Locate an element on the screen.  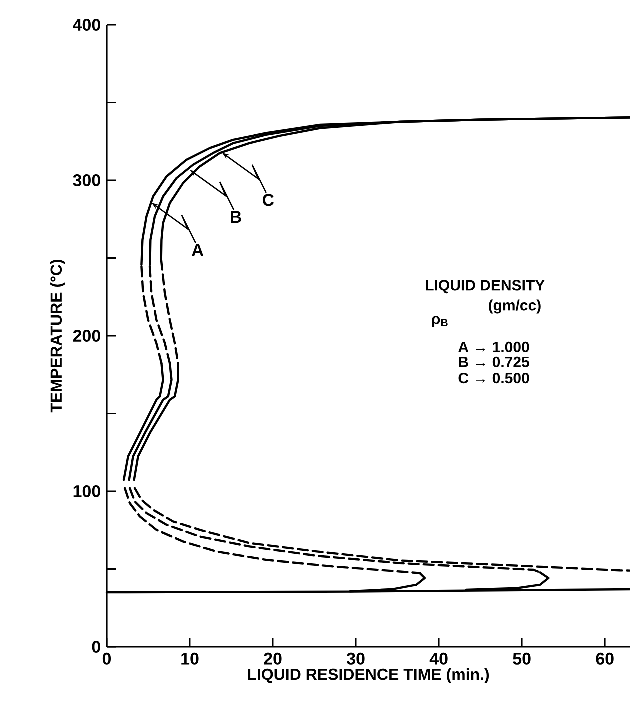
y-tick-label: 400 is located at coordinates (86, 25).